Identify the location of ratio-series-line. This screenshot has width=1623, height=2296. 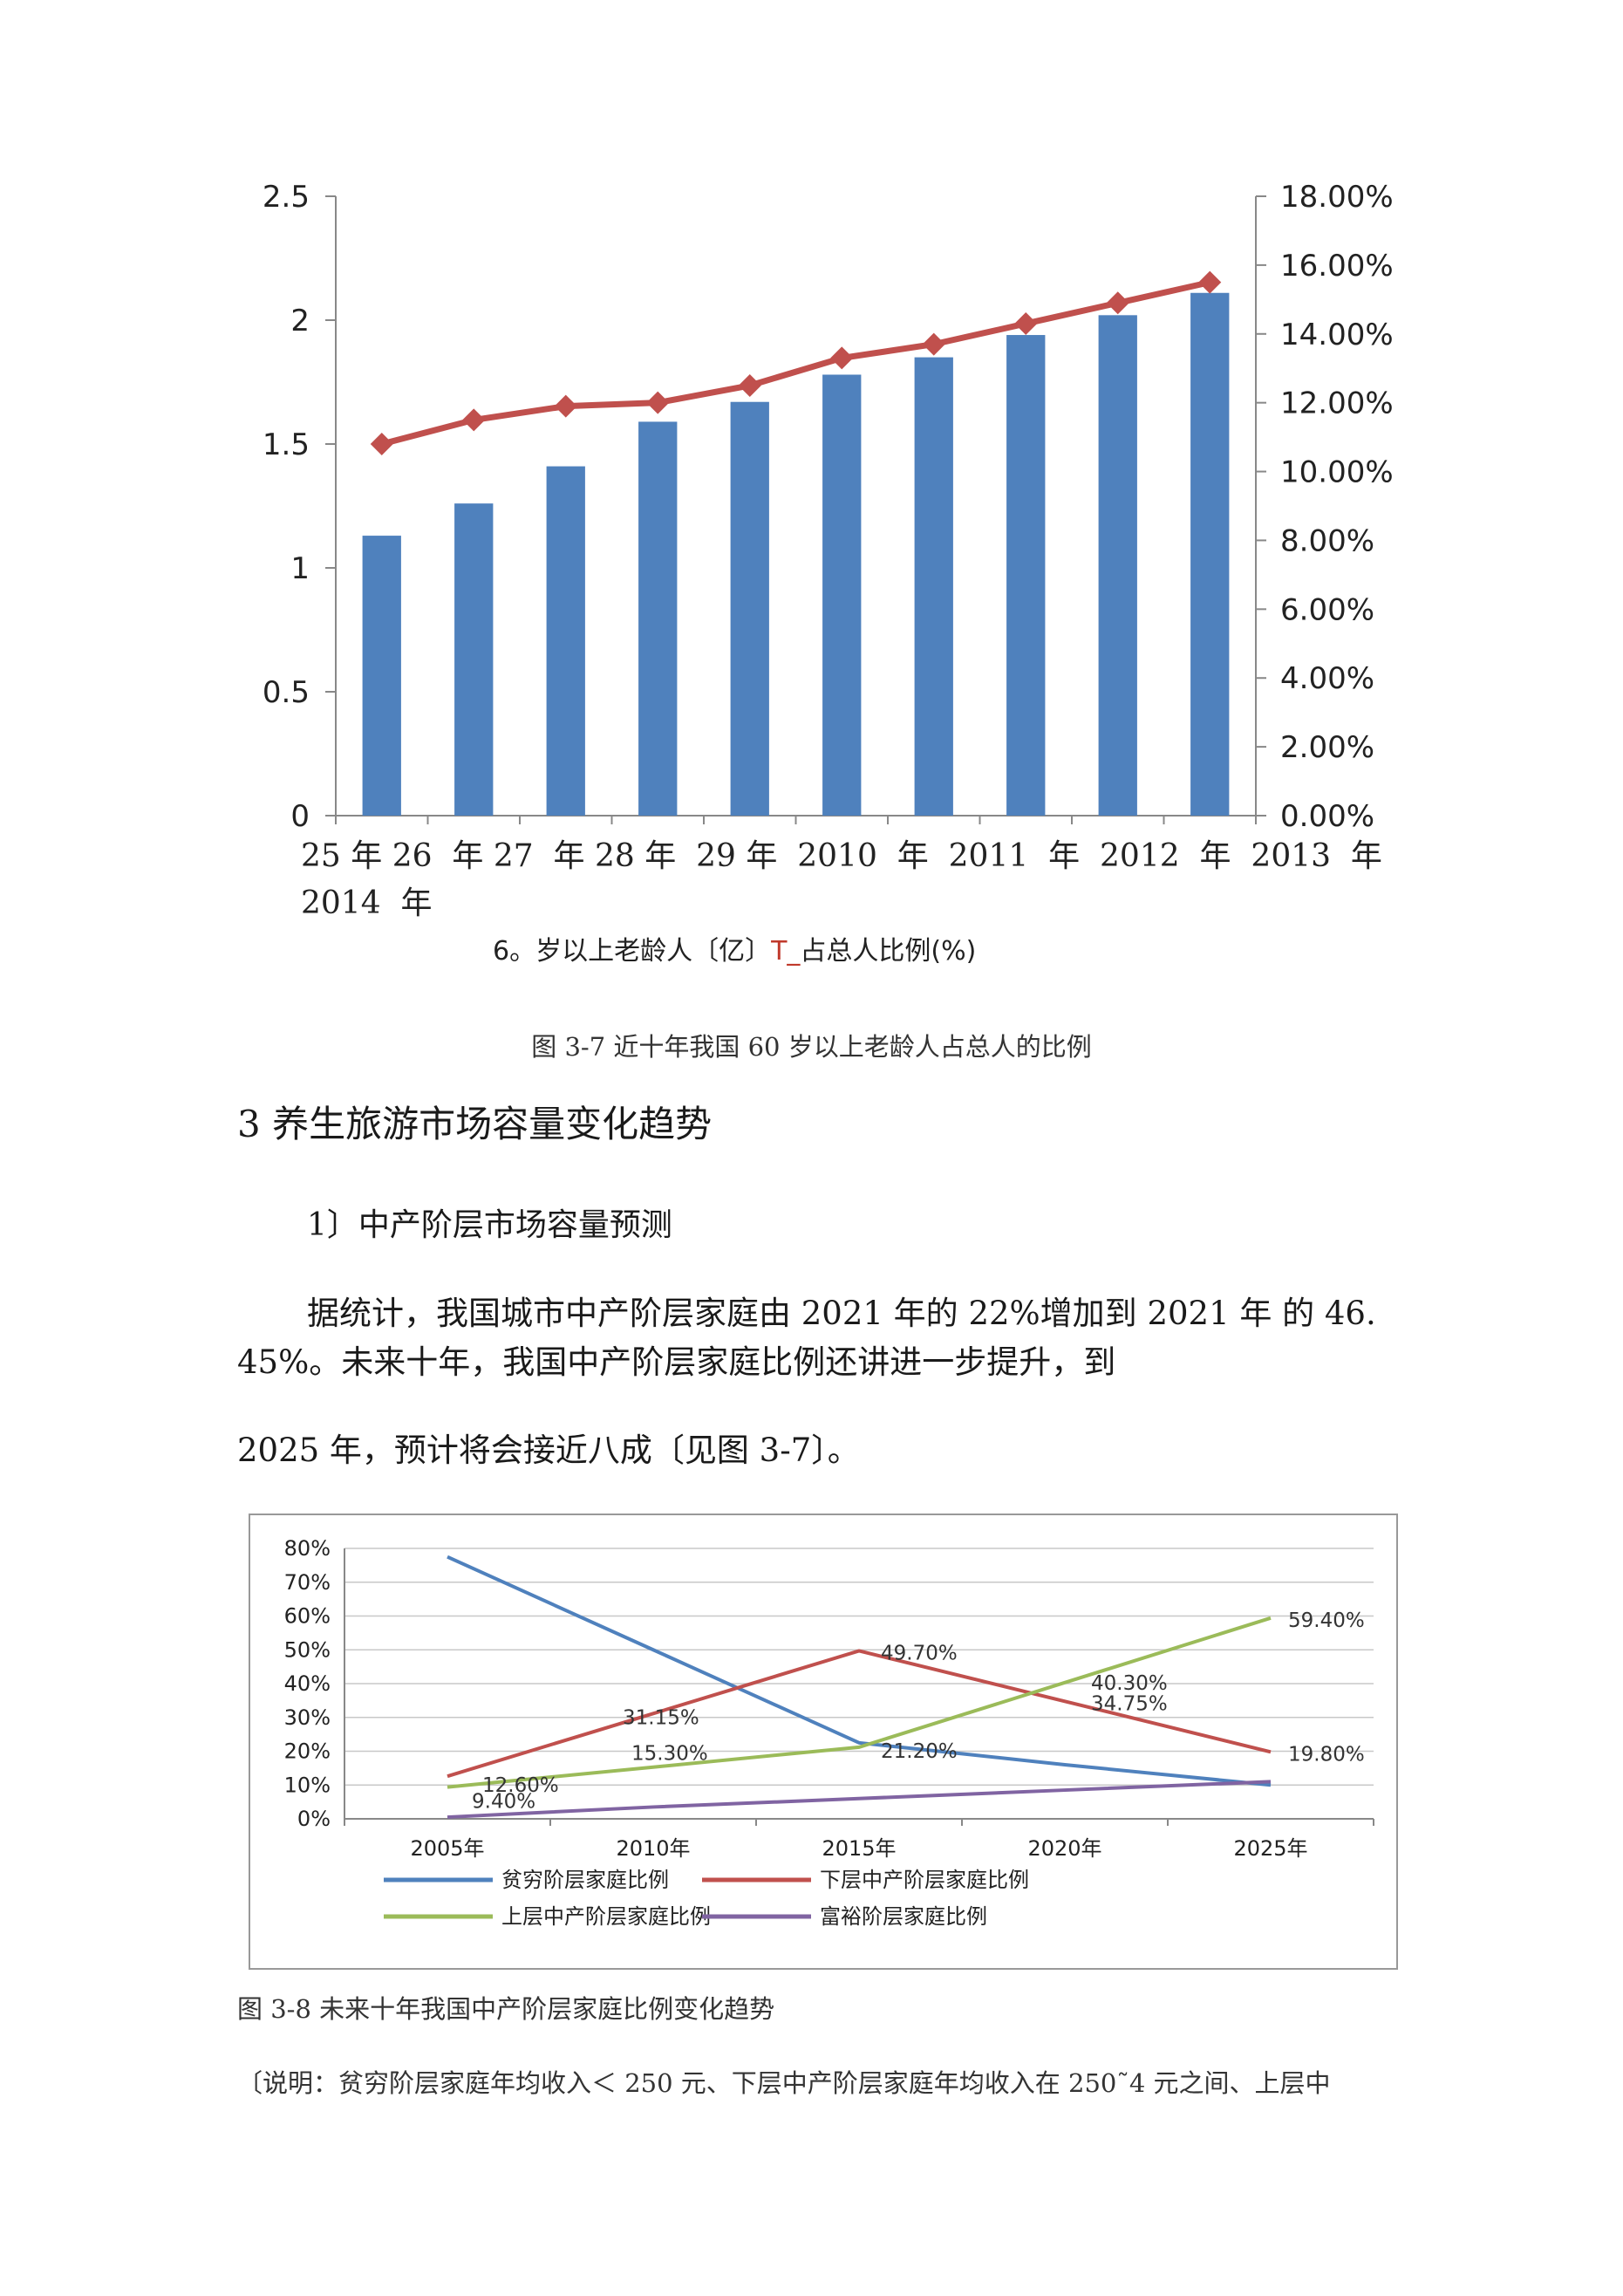
(795, 363).